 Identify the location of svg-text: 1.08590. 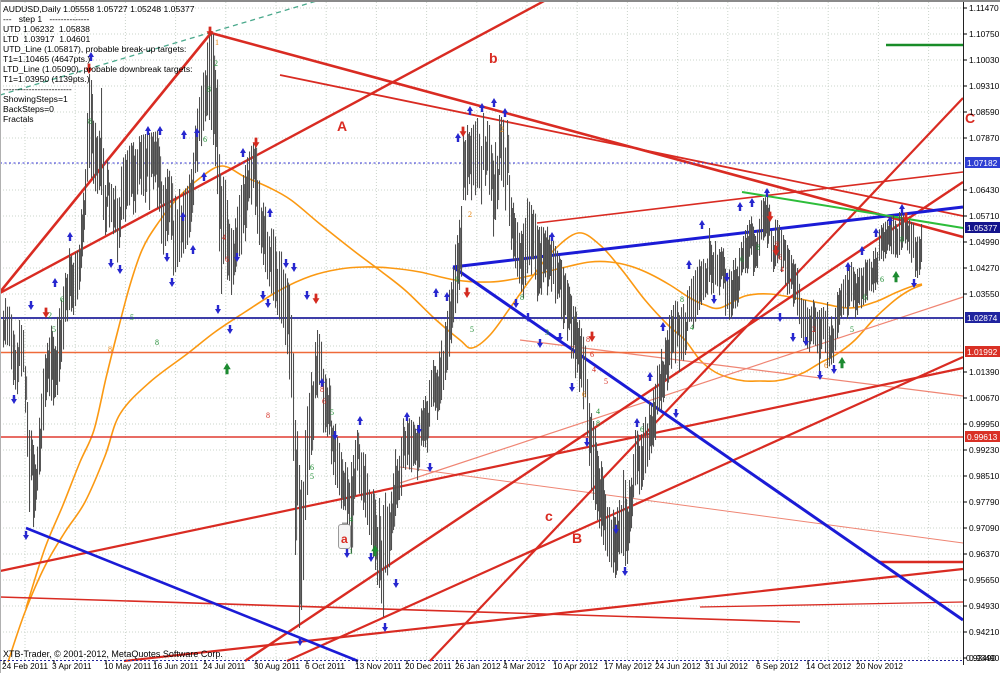
(984, 112).